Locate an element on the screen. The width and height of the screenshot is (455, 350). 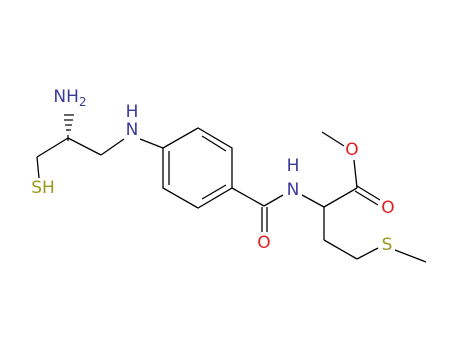
atom-label: SH is located at coordinates (43, 188).